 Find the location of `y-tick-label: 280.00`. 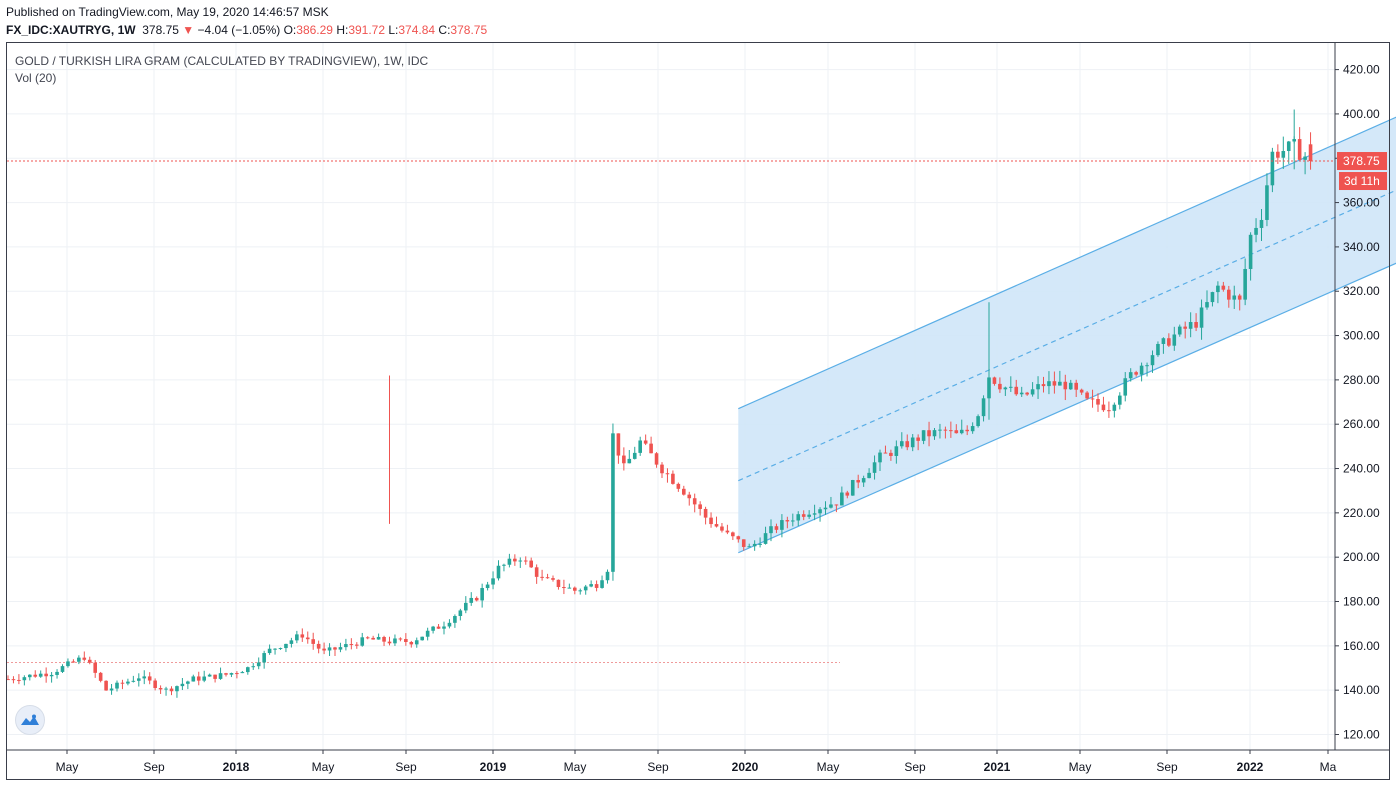

y-tick-label: 280.00 is located at coordinates (1361, 380).